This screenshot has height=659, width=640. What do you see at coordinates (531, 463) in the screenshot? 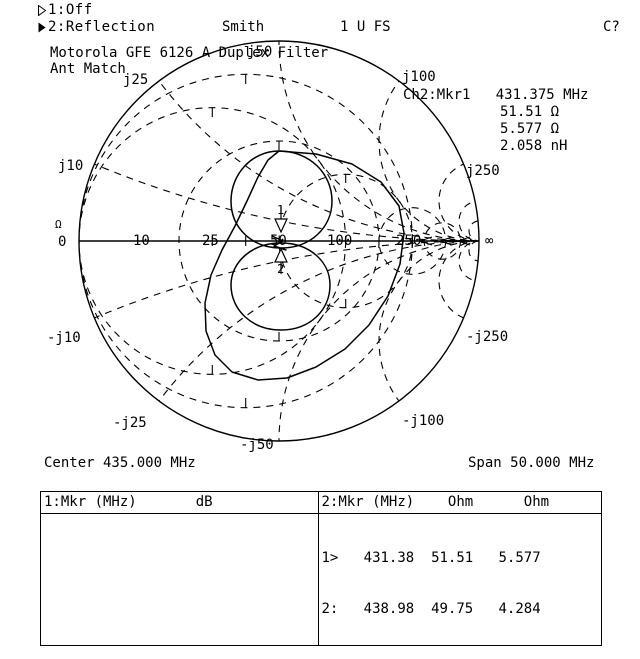
I see `span-frequency-label: Span 50.000 MHz` at bounding box center [531, 463].